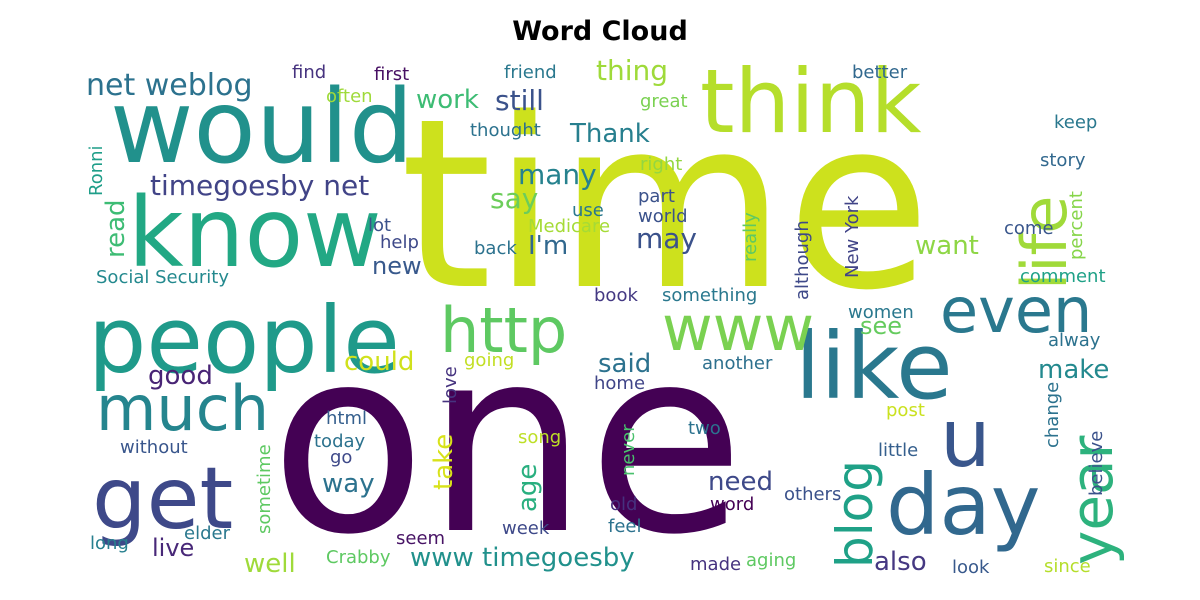  Describe the element at coordinates (379, 225) in the screenshot. I see `word-lot: lot` at that location.